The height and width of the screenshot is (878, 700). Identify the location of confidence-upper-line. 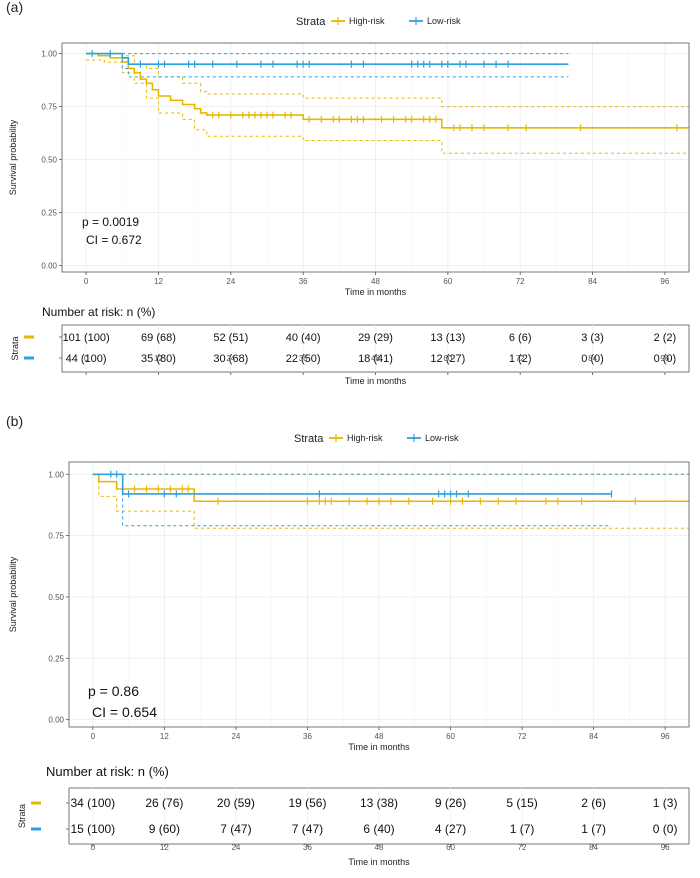
(387, 80).